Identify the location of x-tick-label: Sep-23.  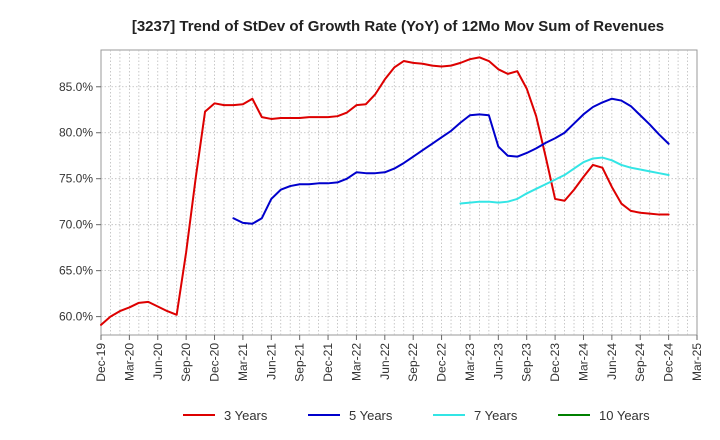
(527, 362).